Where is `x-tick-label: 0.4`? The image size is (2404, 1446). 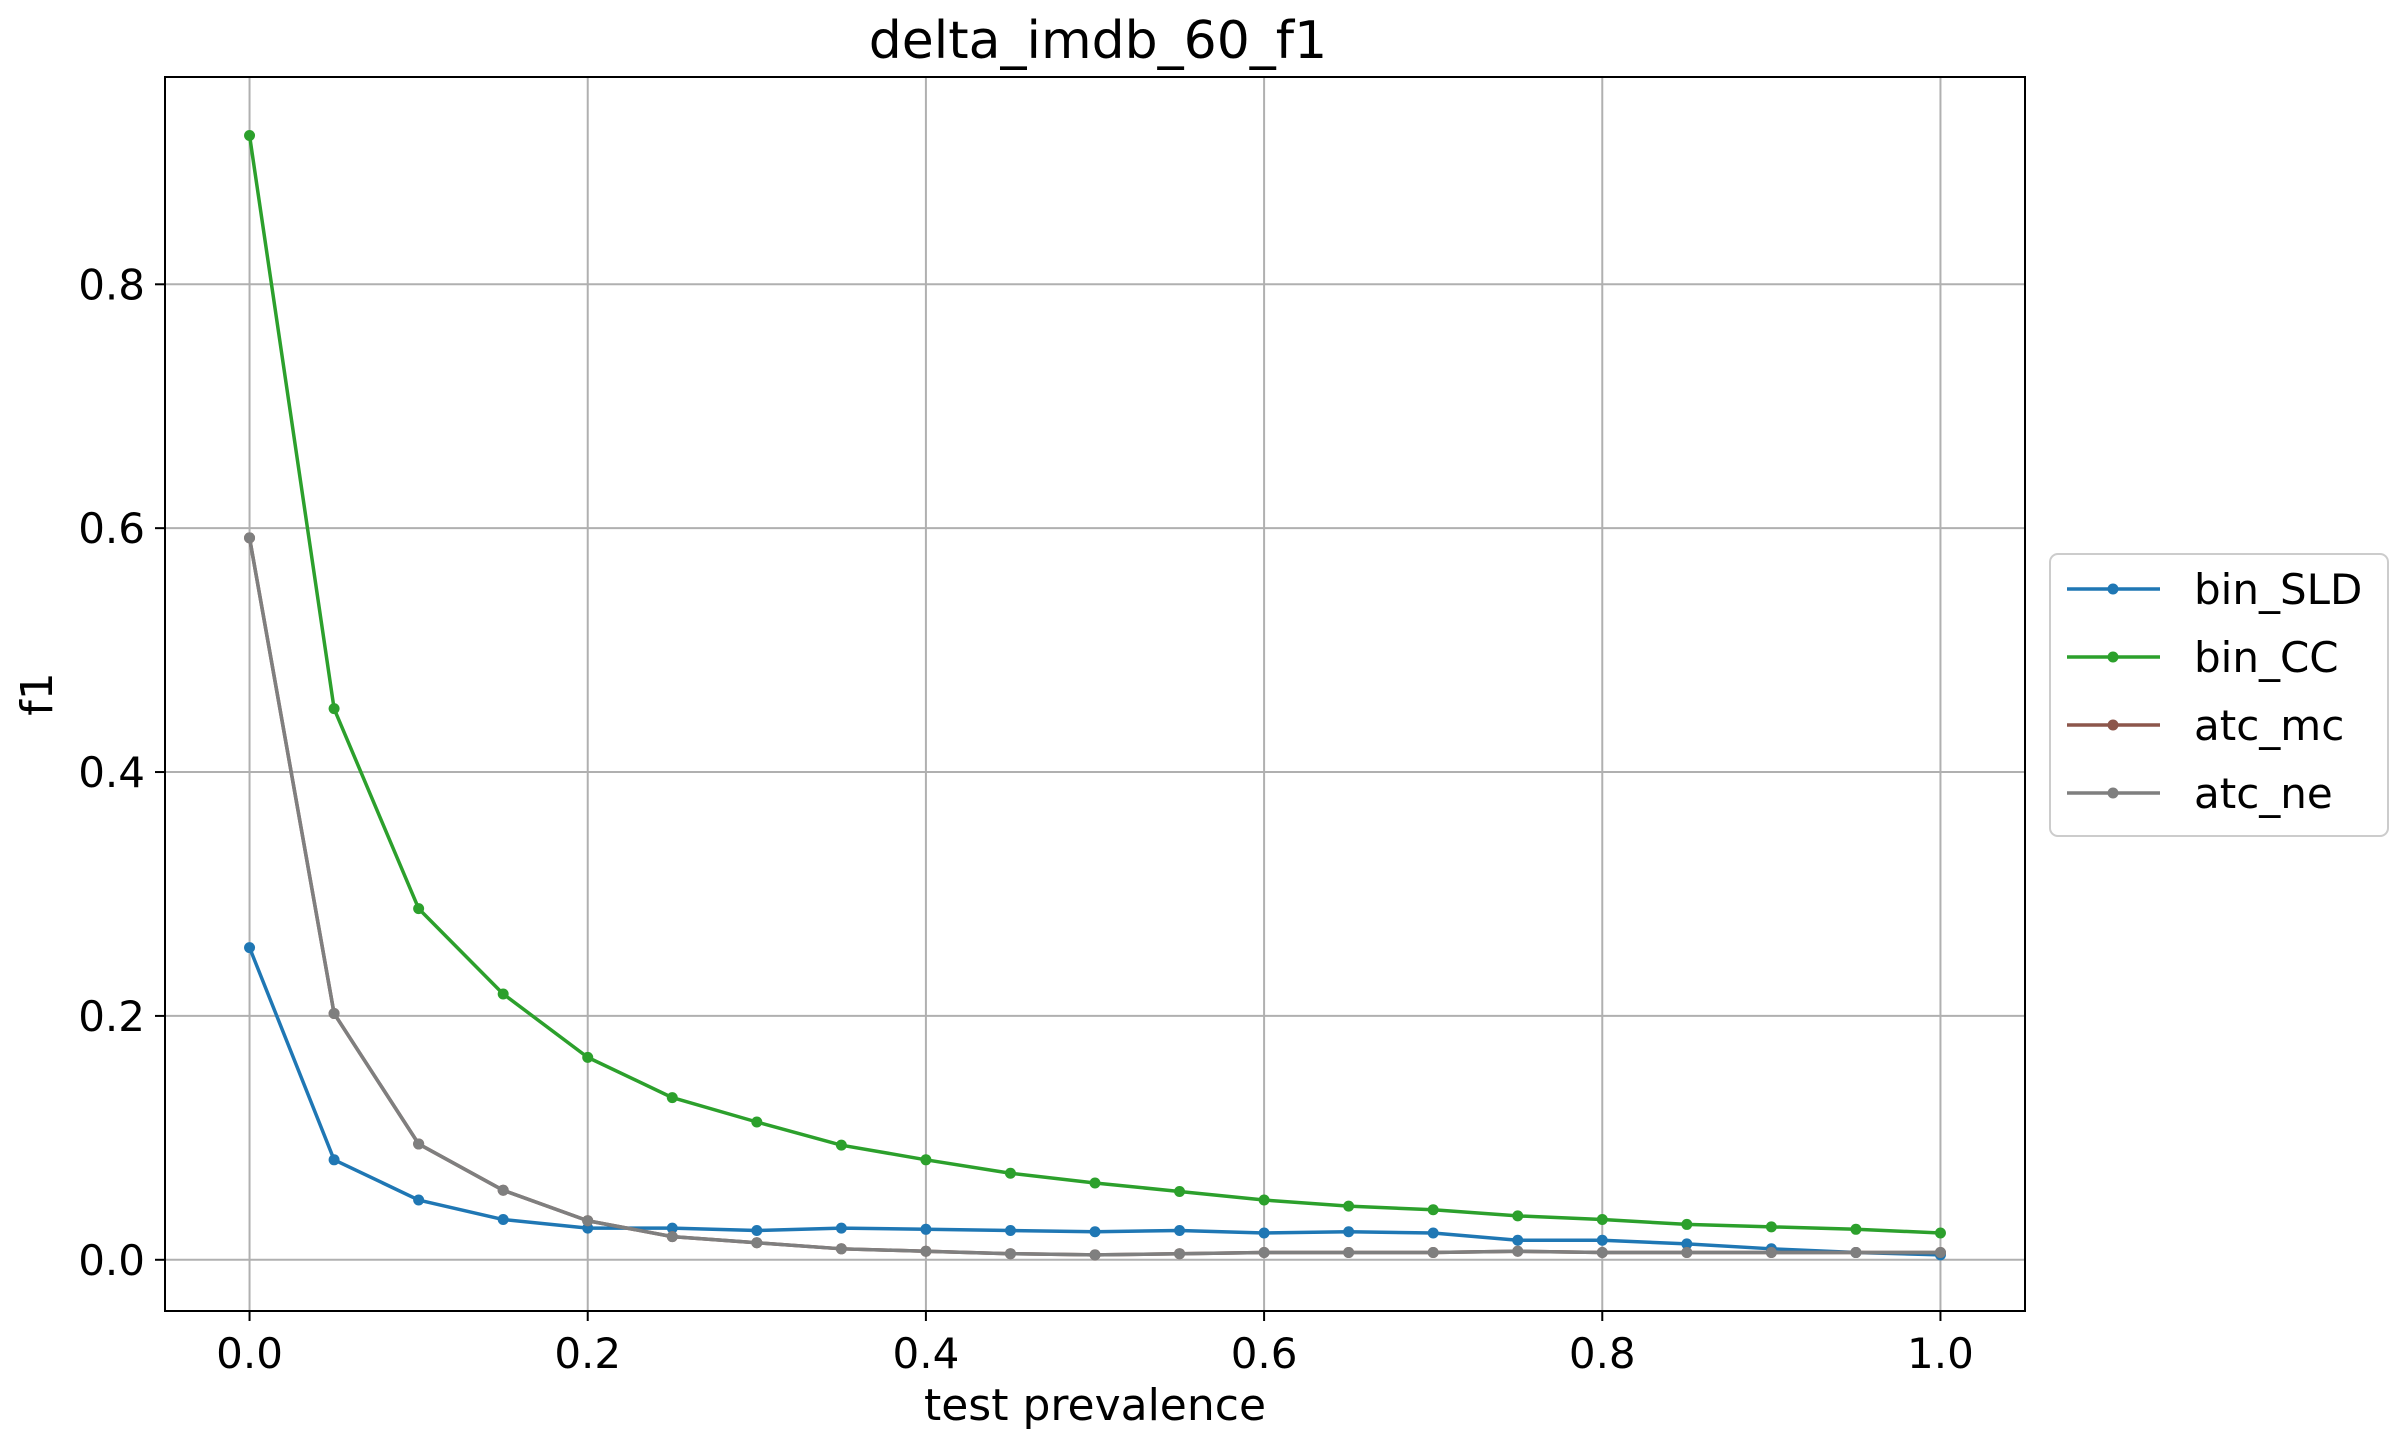 x-tick-label: 0.4 is located at coordinates (926, 1353).